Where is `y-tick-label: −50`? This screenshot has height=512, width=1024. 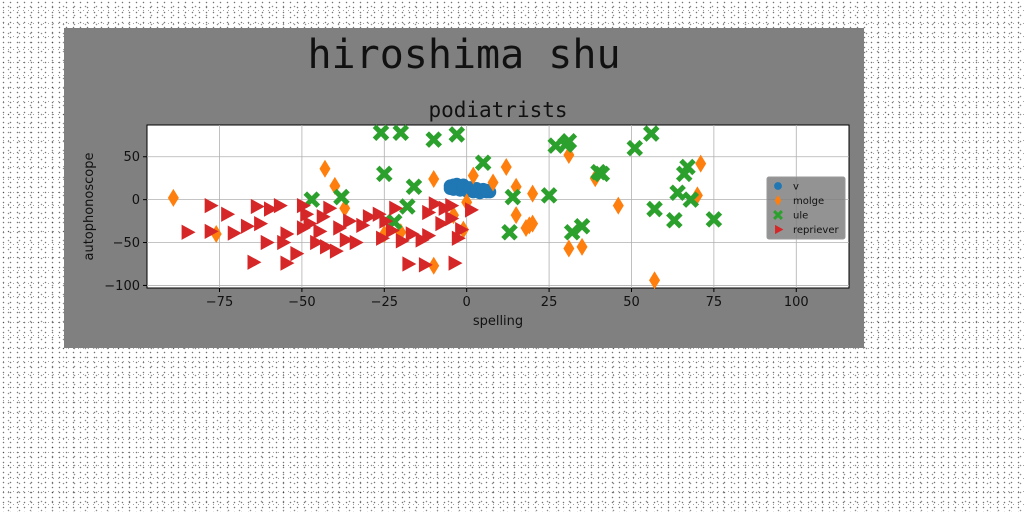
y-tick-label: −50 is located at coordinates (126, 243).